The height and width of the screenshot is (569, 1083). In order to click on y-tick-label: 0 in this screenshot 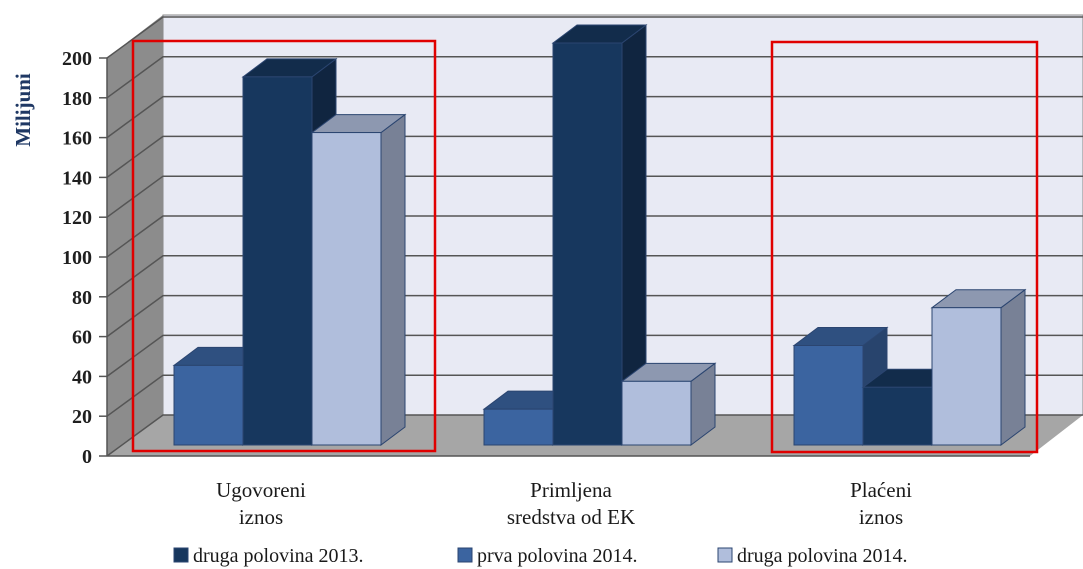, I will do `click(87, 457)`.